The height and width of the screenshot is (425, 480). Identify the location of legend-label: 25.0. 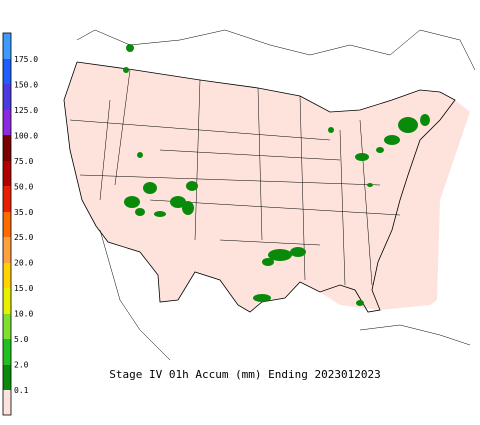
(23, 237).